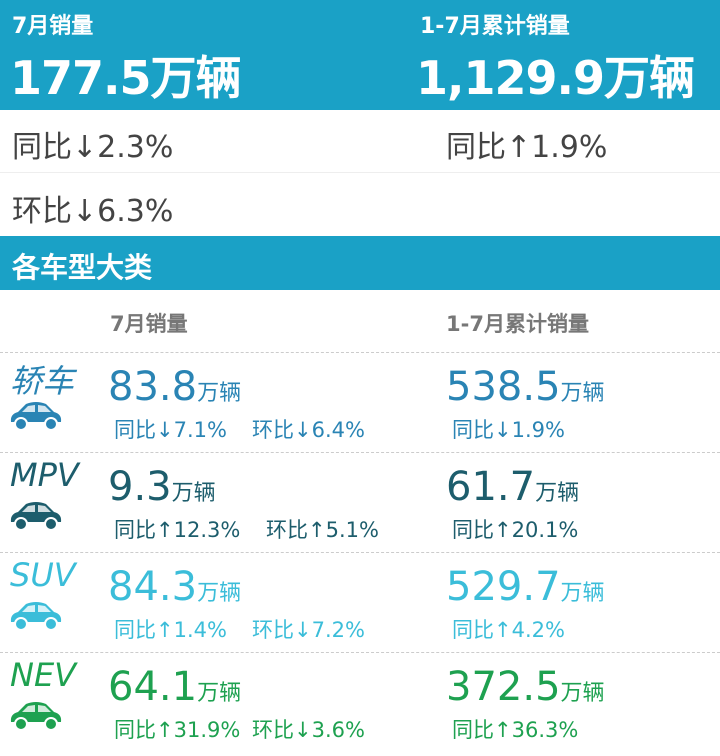  I want to click on col-ytd: 1-7月累计销量, so click(517, 324).